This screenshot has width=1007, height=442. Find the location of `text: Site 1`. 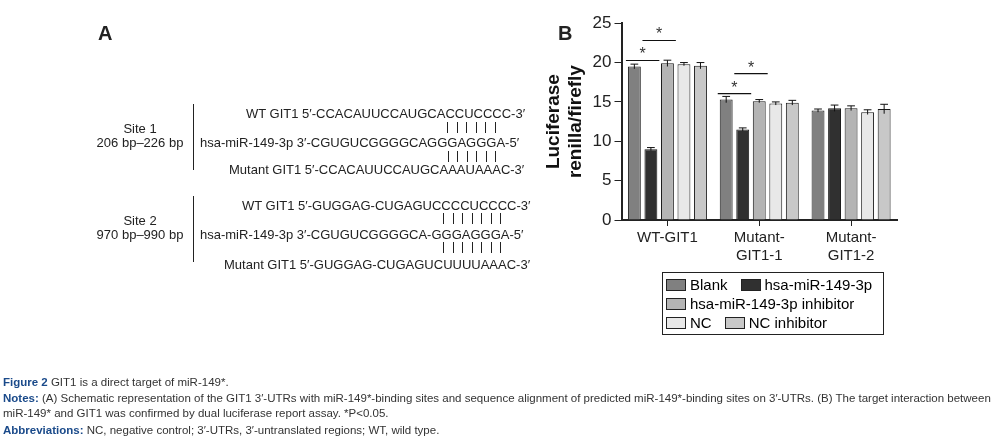

text: Site 1 is located at coordinates (140, 128).